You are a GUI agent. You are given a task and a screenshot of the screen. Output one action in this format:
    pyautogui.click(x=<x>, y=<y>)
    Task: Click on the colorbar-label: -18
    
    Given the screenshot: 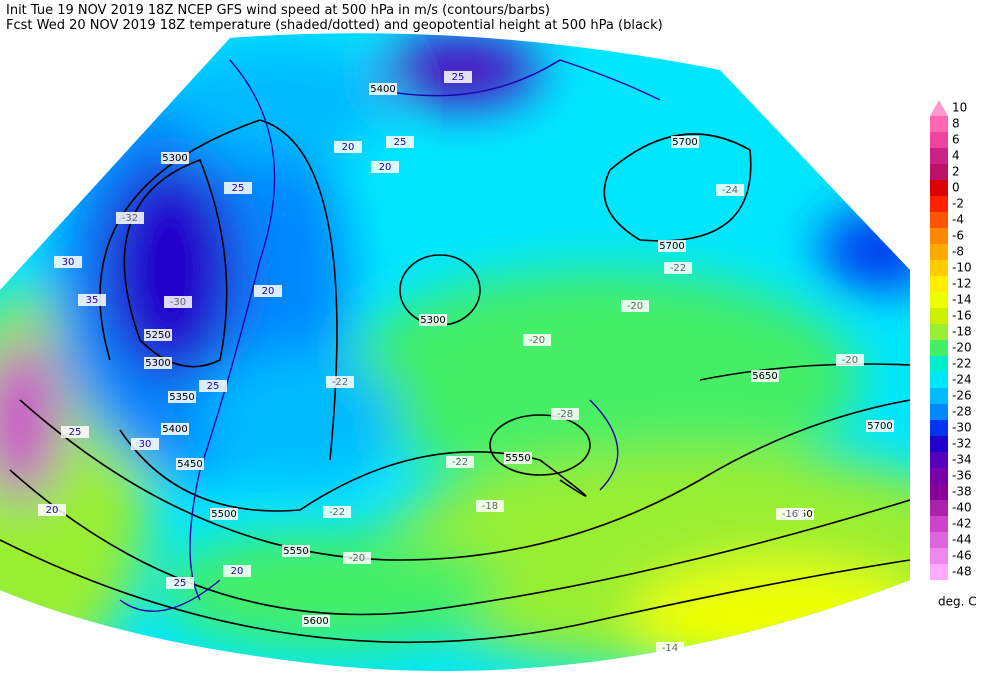 What is the action you would take?
    pyautogui.click(x=962, y=332)
    